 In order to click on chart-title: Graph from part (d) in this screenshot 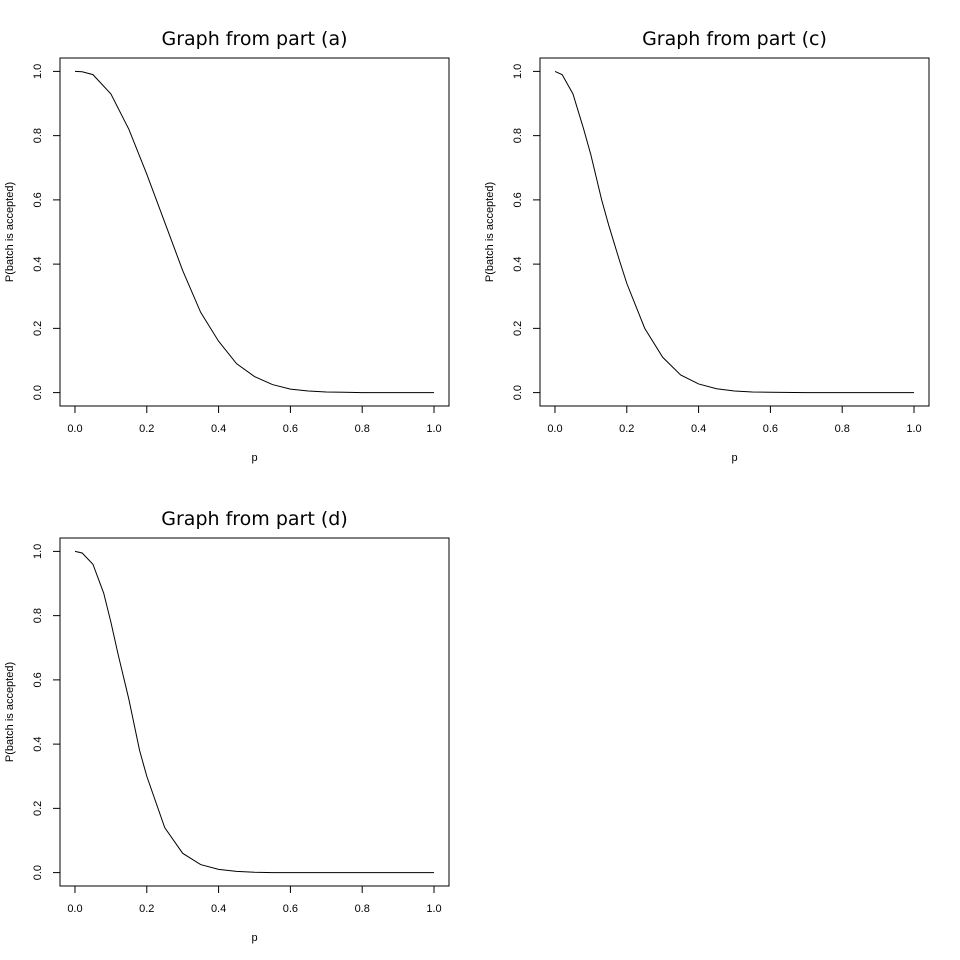, I will do `click(254, 519)`.